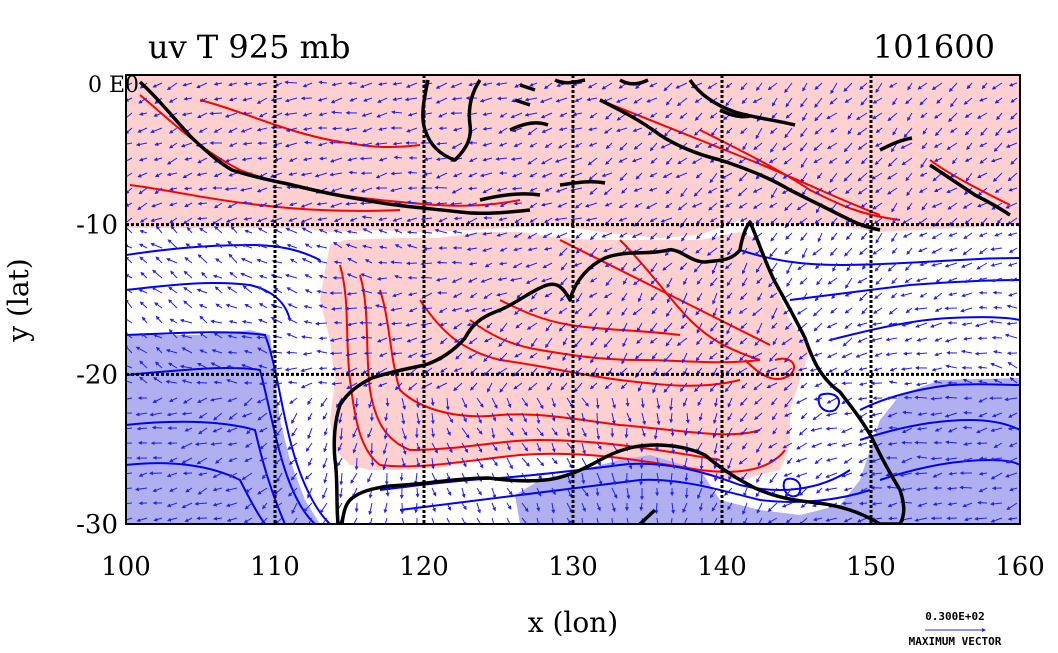 This screenshot has width=1058, height=653. Describe the element at coordinates (573, 567) in the screenshot. I see `x-tick-label: 130` at that location.